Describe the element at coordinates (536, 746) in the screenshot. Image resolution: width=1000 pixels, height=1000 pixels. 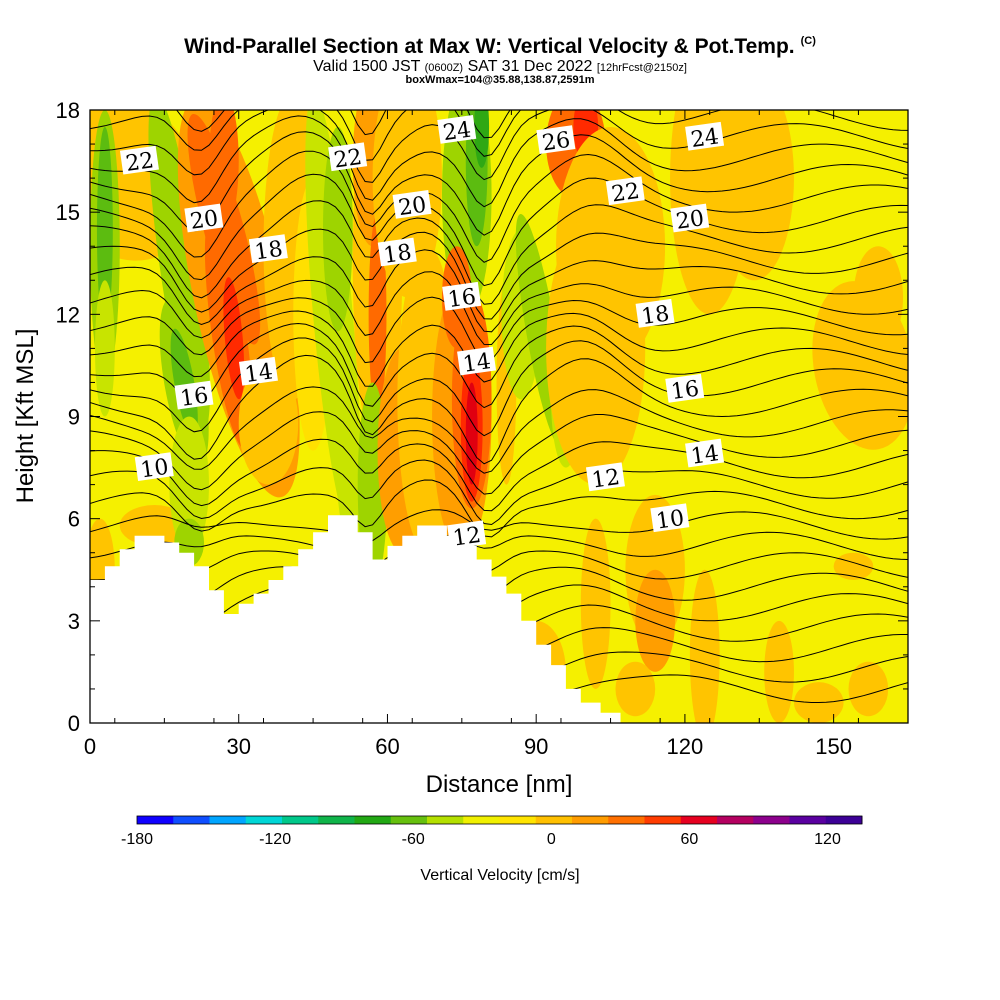
I see `x-tick-label: 90` at that location.